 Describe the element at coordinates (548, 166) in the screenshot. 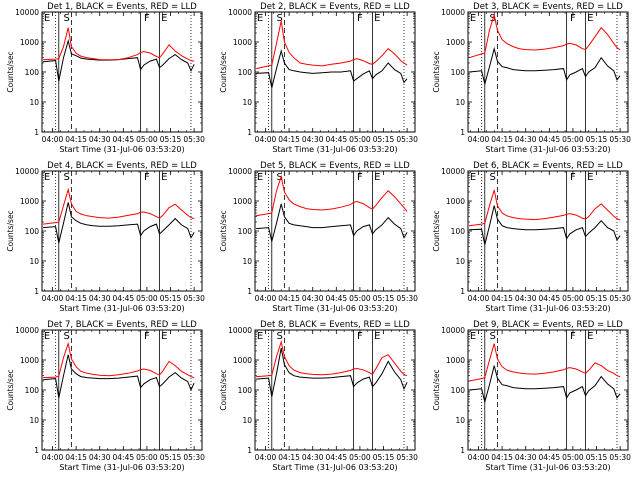

I see `panel-title: Det 6, BLACK = Events, RED = LLD` at that location.